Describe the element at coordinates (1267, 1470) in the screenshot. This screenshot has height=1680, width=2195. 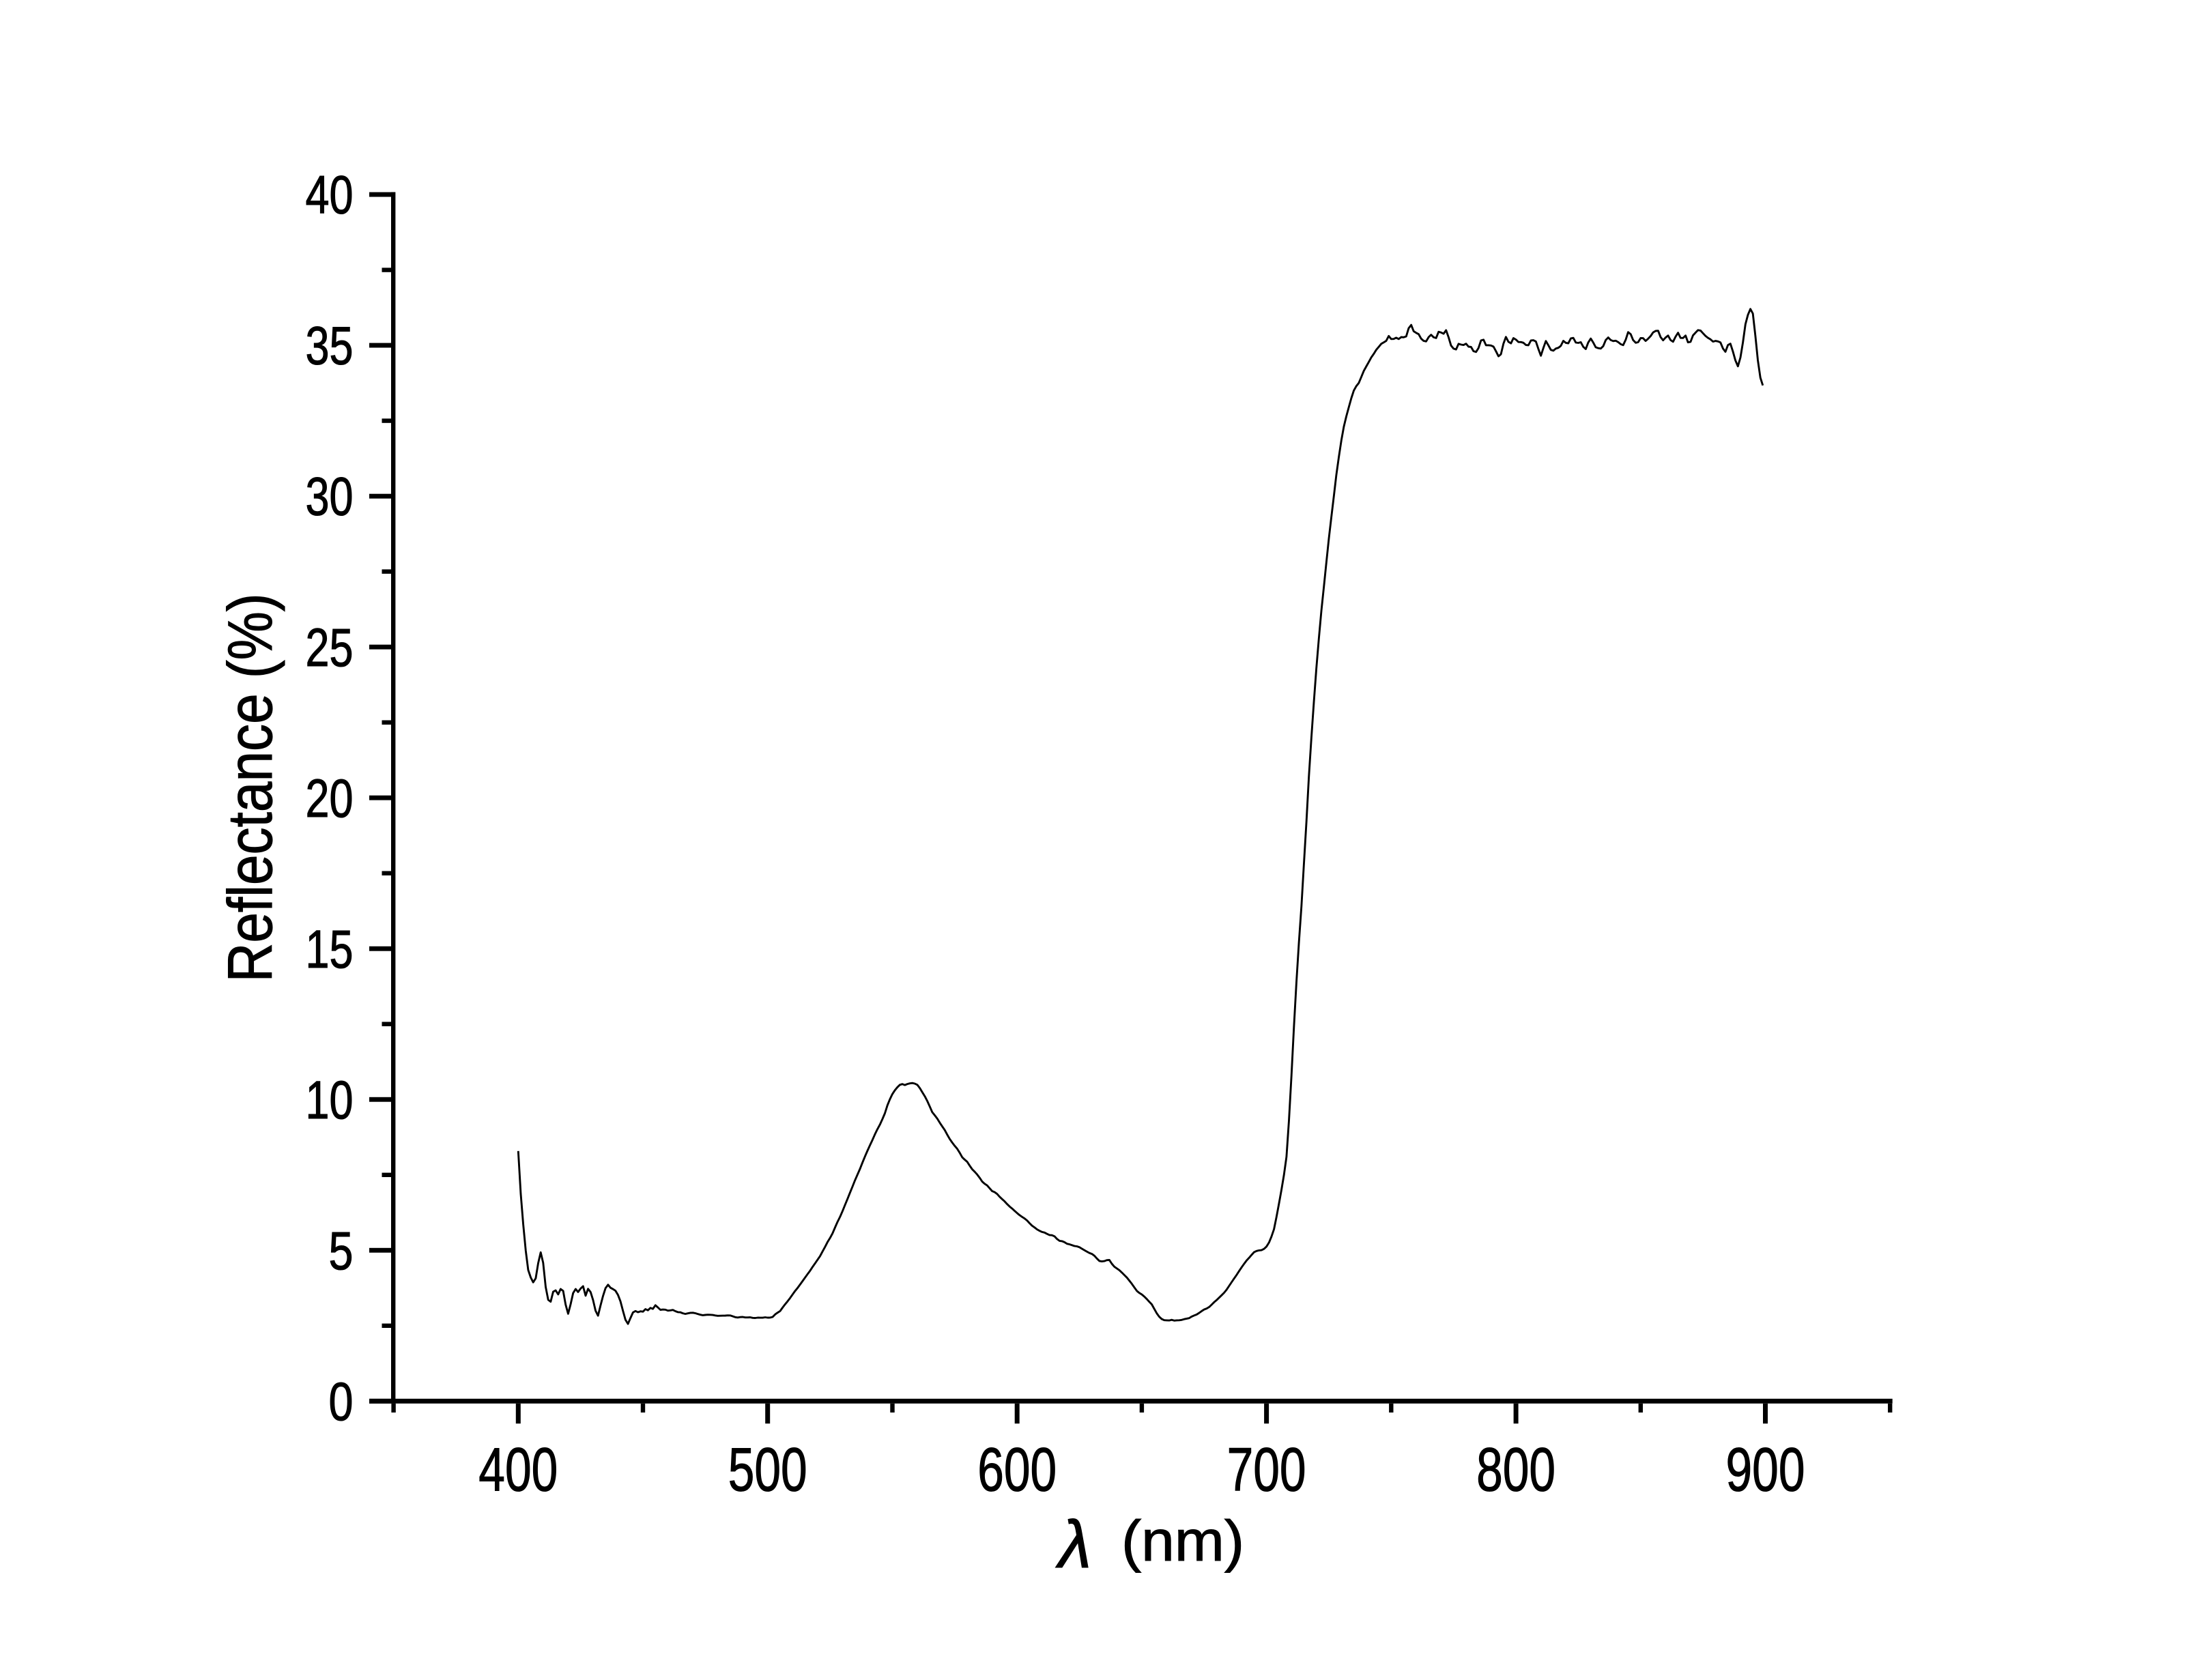
I see `svg-text: 700` at that location.